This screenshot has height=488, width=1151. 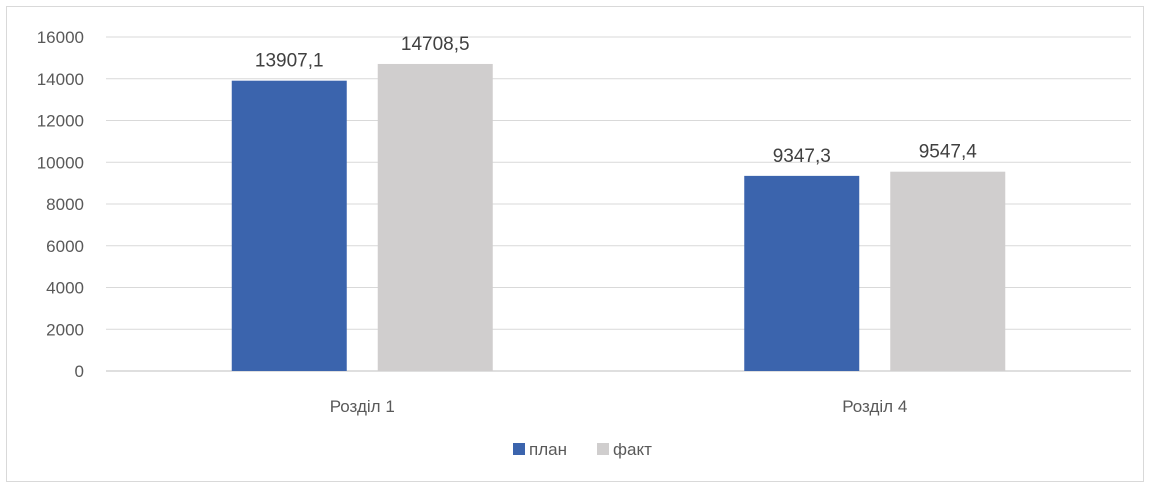 I want to click on bar-план-2, so click(x=802, y=273).